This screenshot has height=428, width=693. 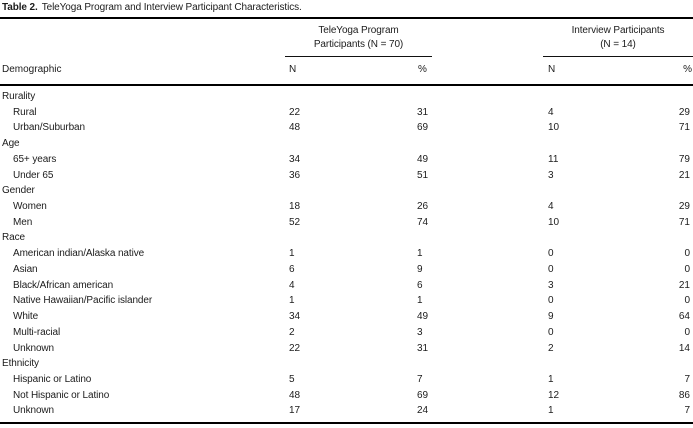 What do you see at coordinates (358, 30) in the screenshot?
I see `group-header-teleyoga-line1: TeleYoga Program` at bounding box center [358, 30].